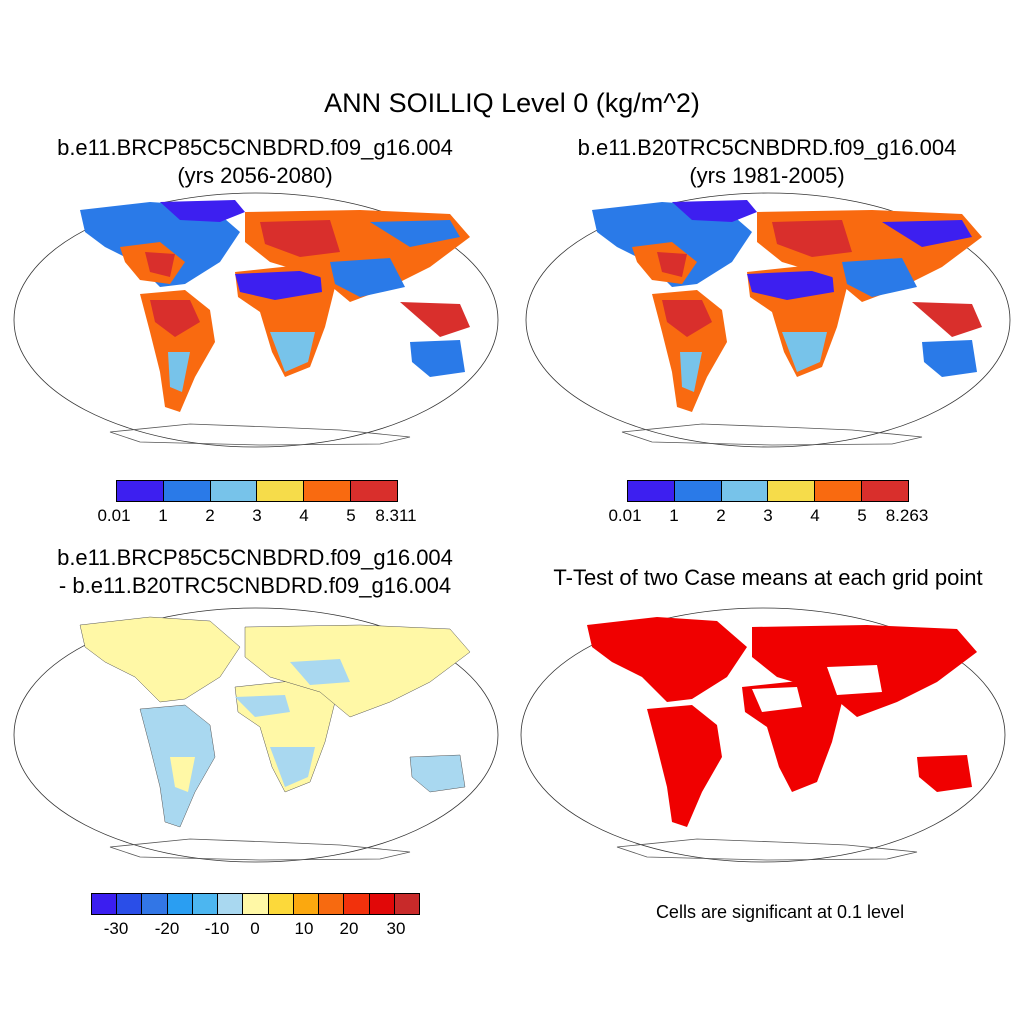 The height and width of the screenshot is (1024, 1024). Describe the element at coordinates (349, 928) in the screenshot. I see `colorbar-3-label: 20` at that location.